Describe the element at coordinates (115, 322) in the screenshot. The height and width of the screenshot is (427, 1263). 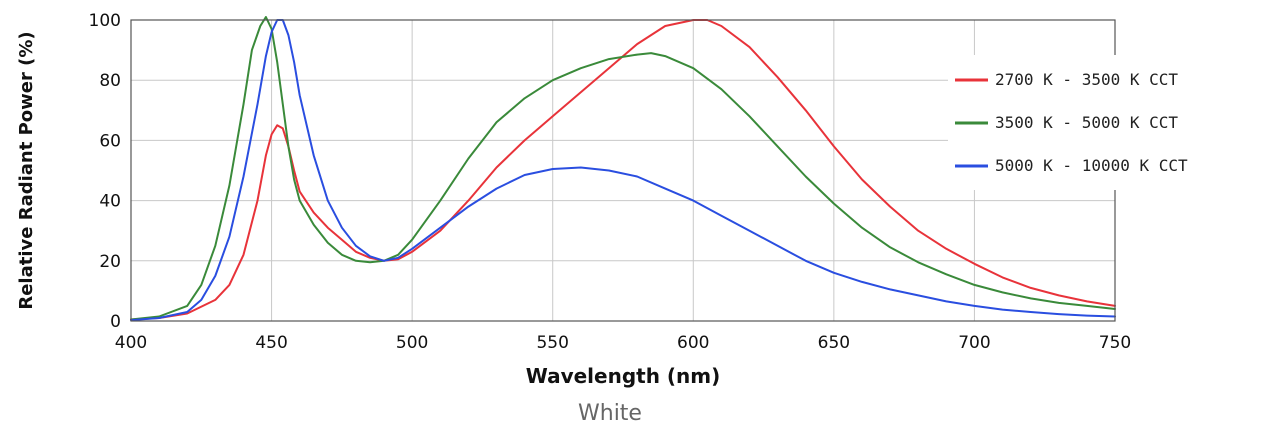
I see `y-tick-label: 0` at that location.